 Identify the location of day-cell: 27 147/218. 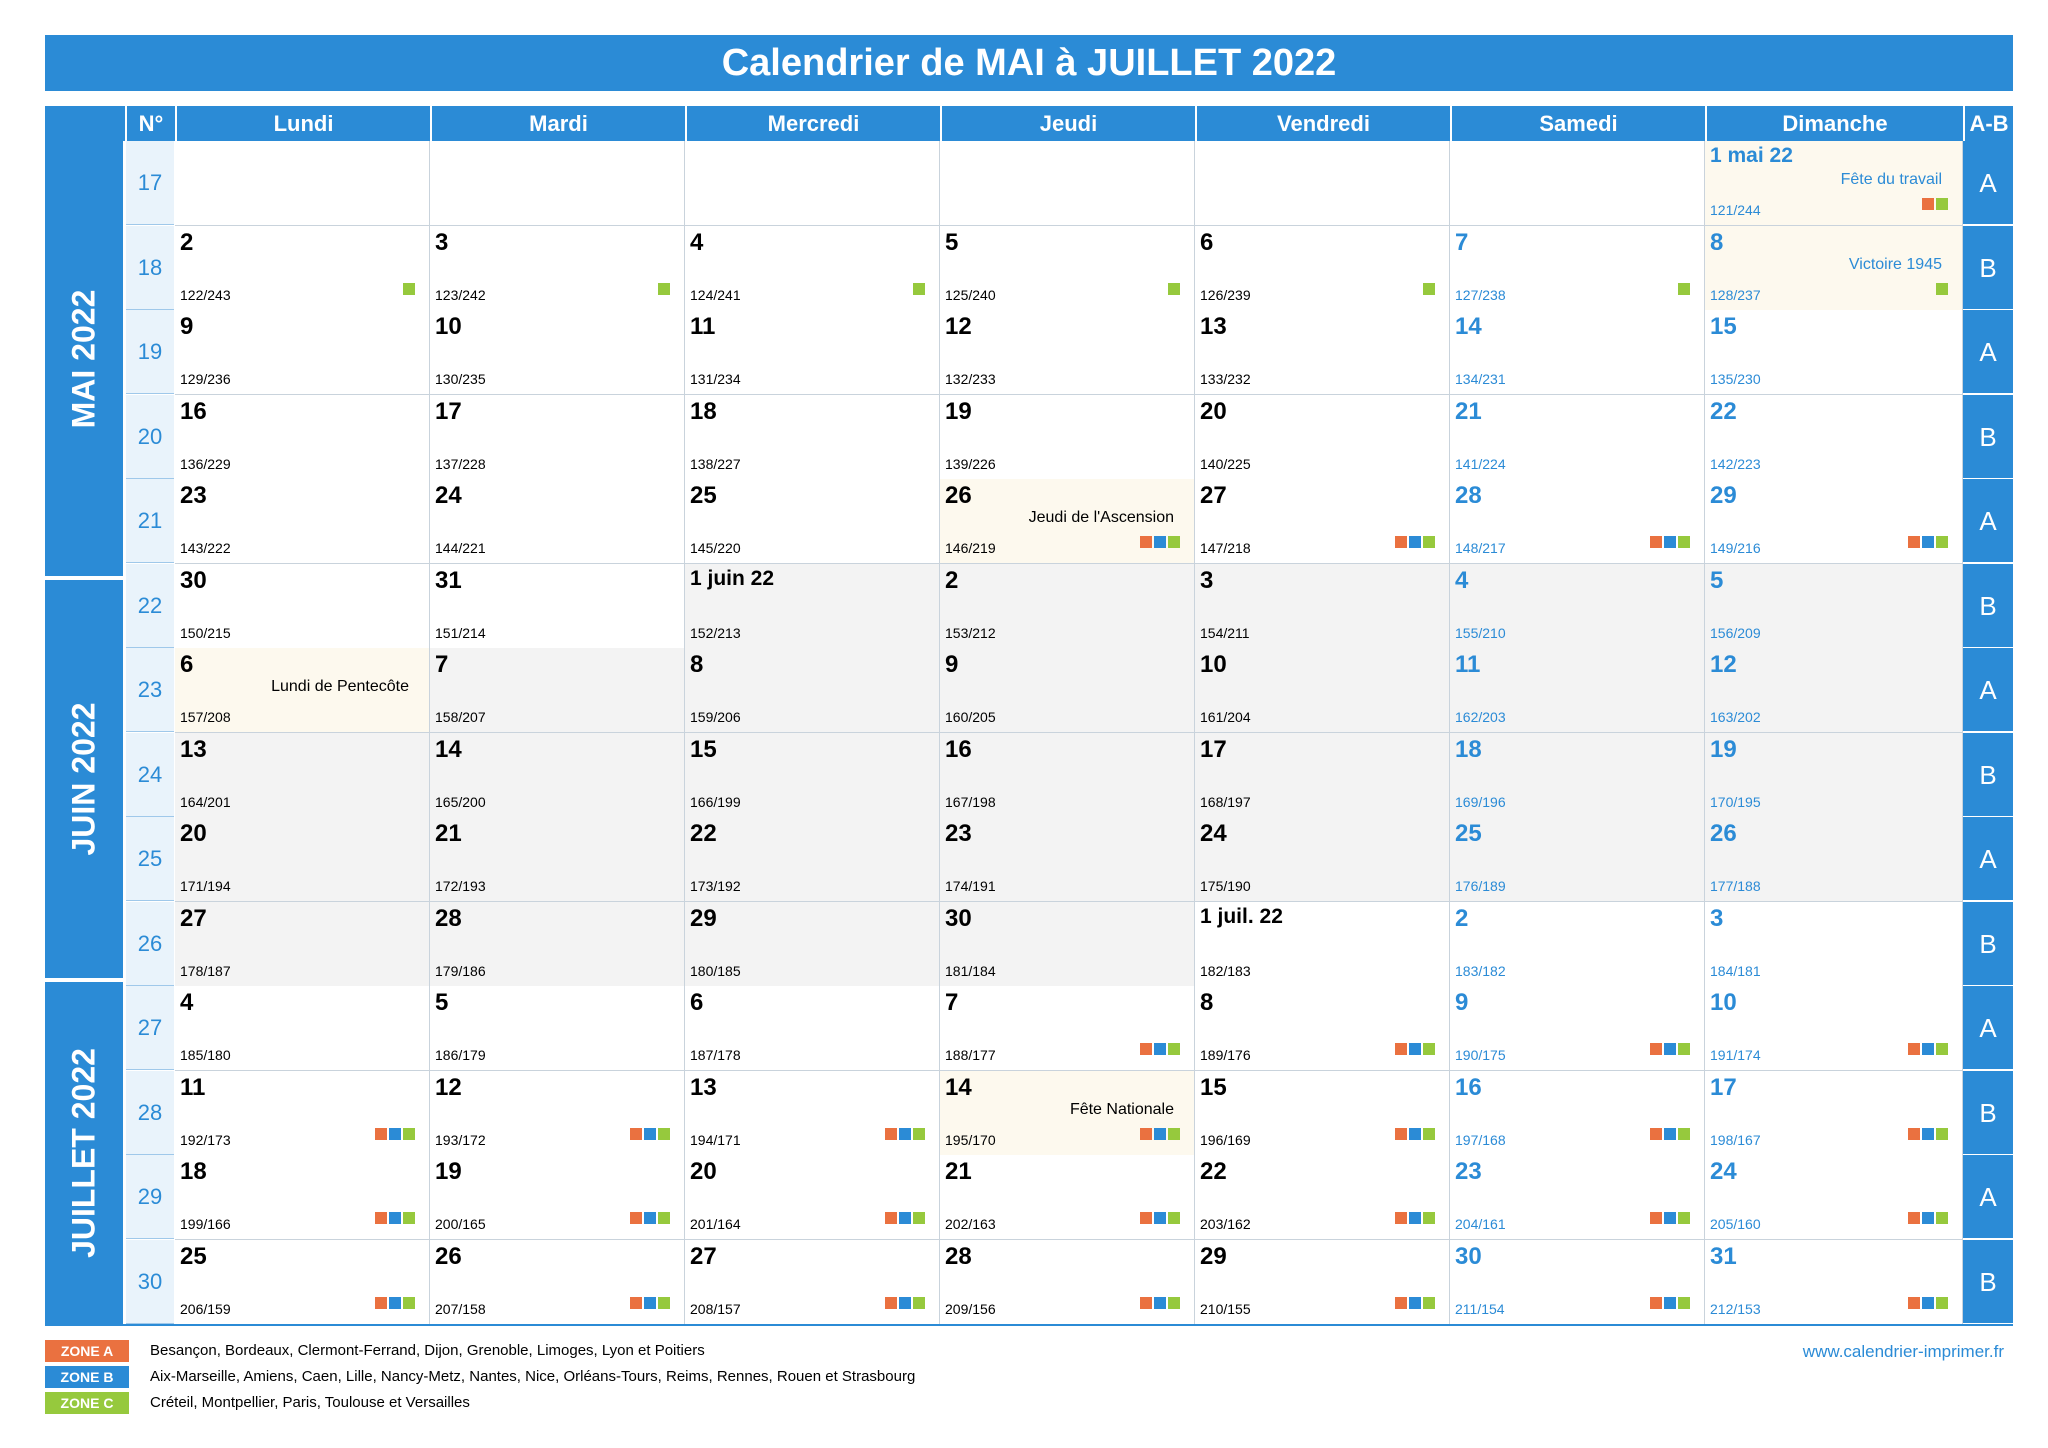
(1322, 521).